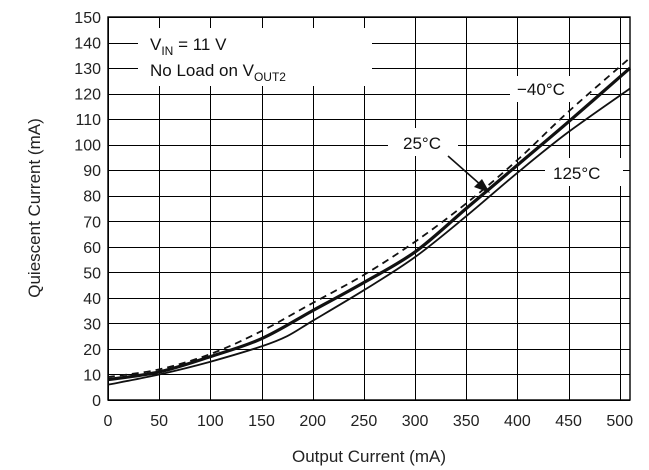 The height and width of the screenshot is (470, 649). I want to click on x-tick-350: 350, so click(466, 421).